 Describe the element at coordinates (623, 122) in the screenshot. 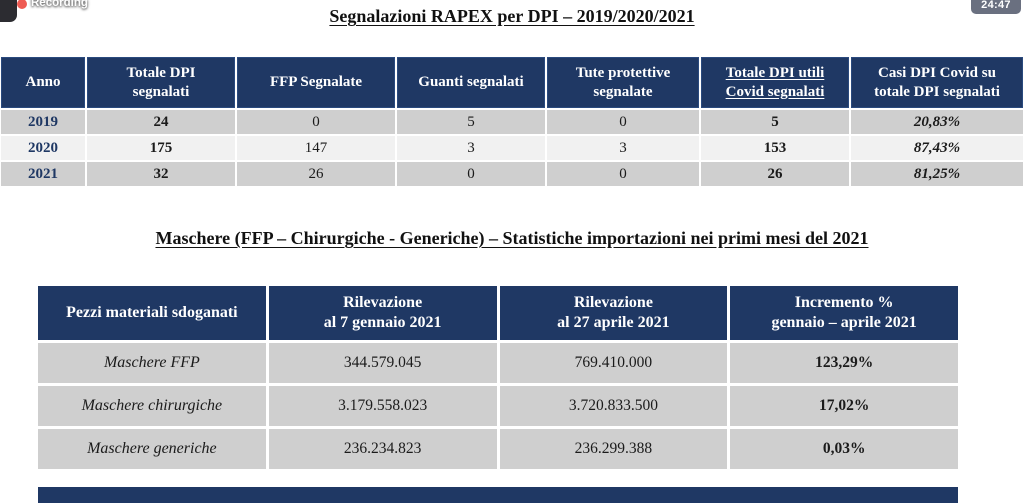

I see `rapex-row-2019-tute: 0` at that location.